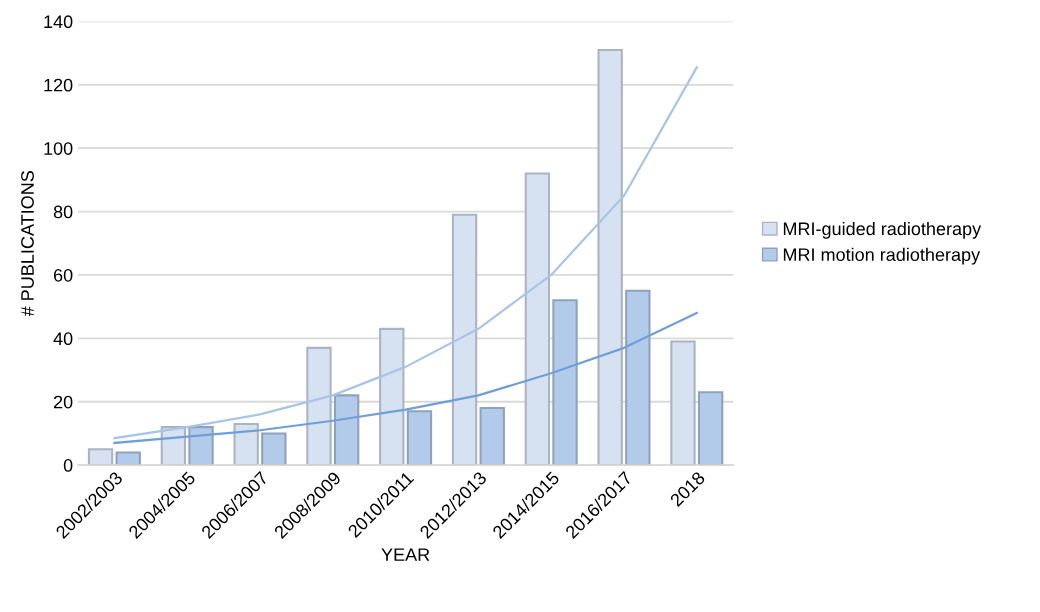  I want to click on line-series, so click(405, 378).